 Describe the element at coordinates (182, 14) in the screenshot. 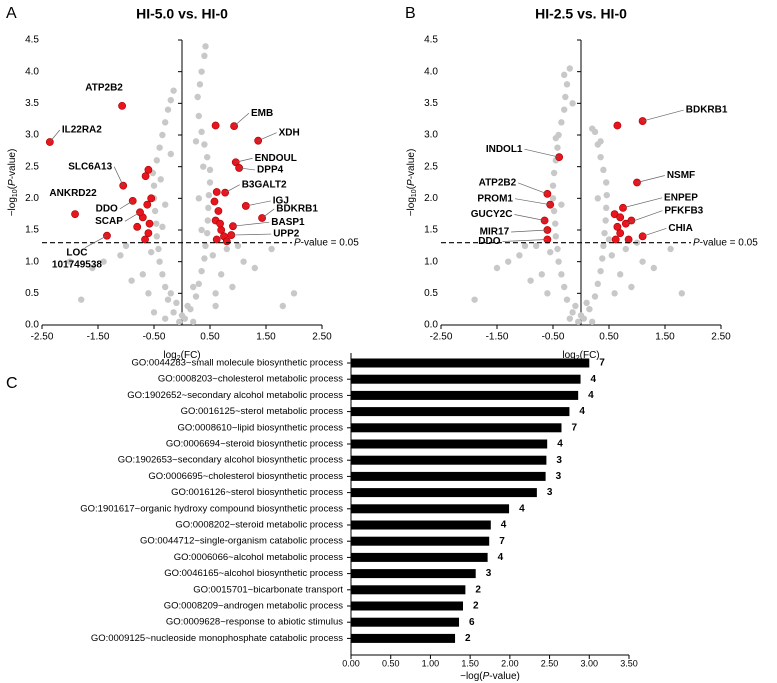

I see `chart-title: HI-5.0 vs. HI-0` at that location.